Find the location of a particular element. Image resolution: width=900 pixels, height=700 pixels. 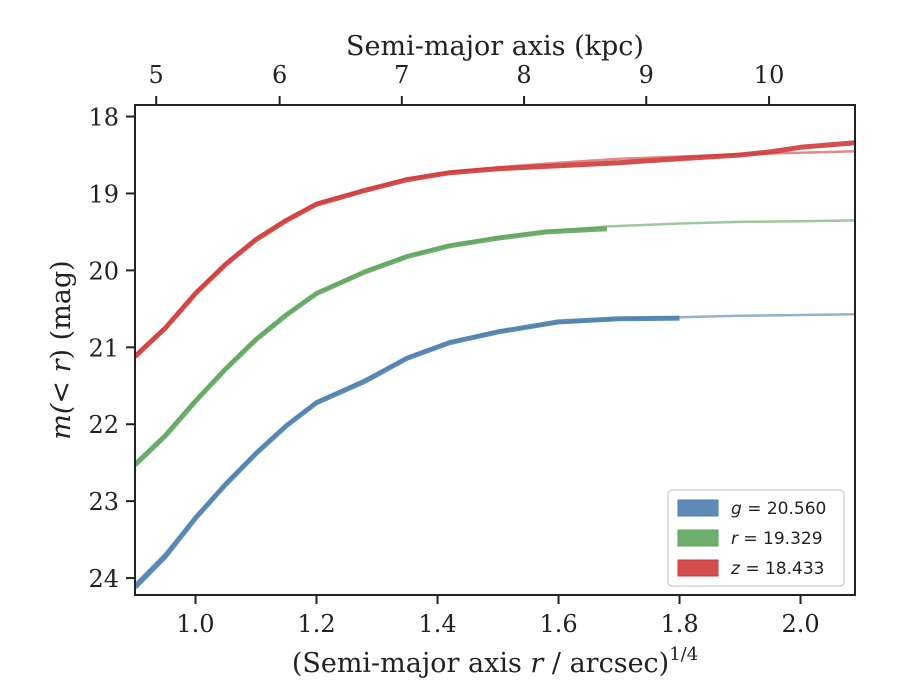

y-tick-label: 24 is located at coordinates (103, 579).